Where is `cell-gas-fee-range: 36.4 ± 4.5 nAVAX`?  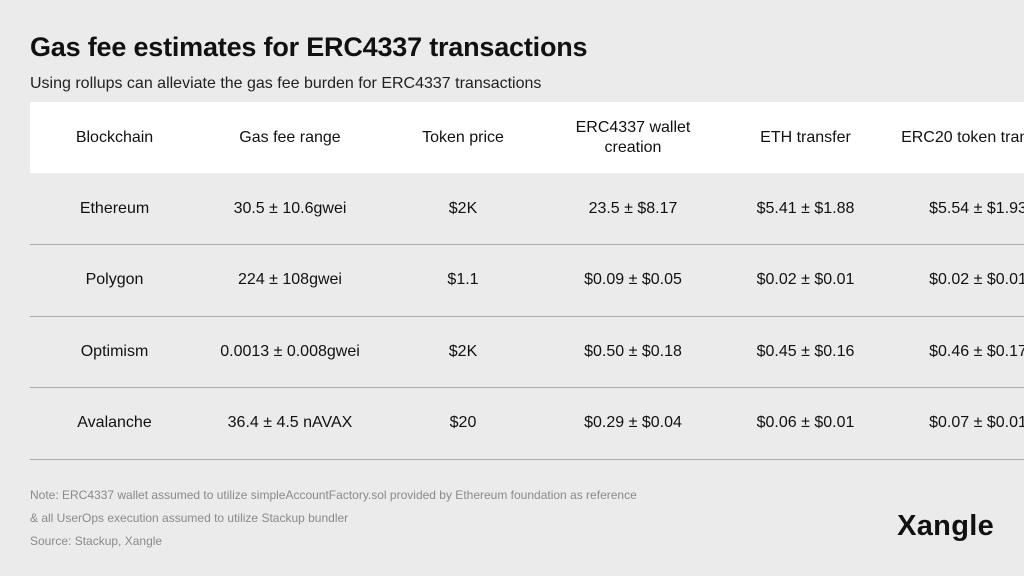 cell-gas-fee-range: 36.4 ± 4.5 nAVAX is located at coordinates (290, 423).